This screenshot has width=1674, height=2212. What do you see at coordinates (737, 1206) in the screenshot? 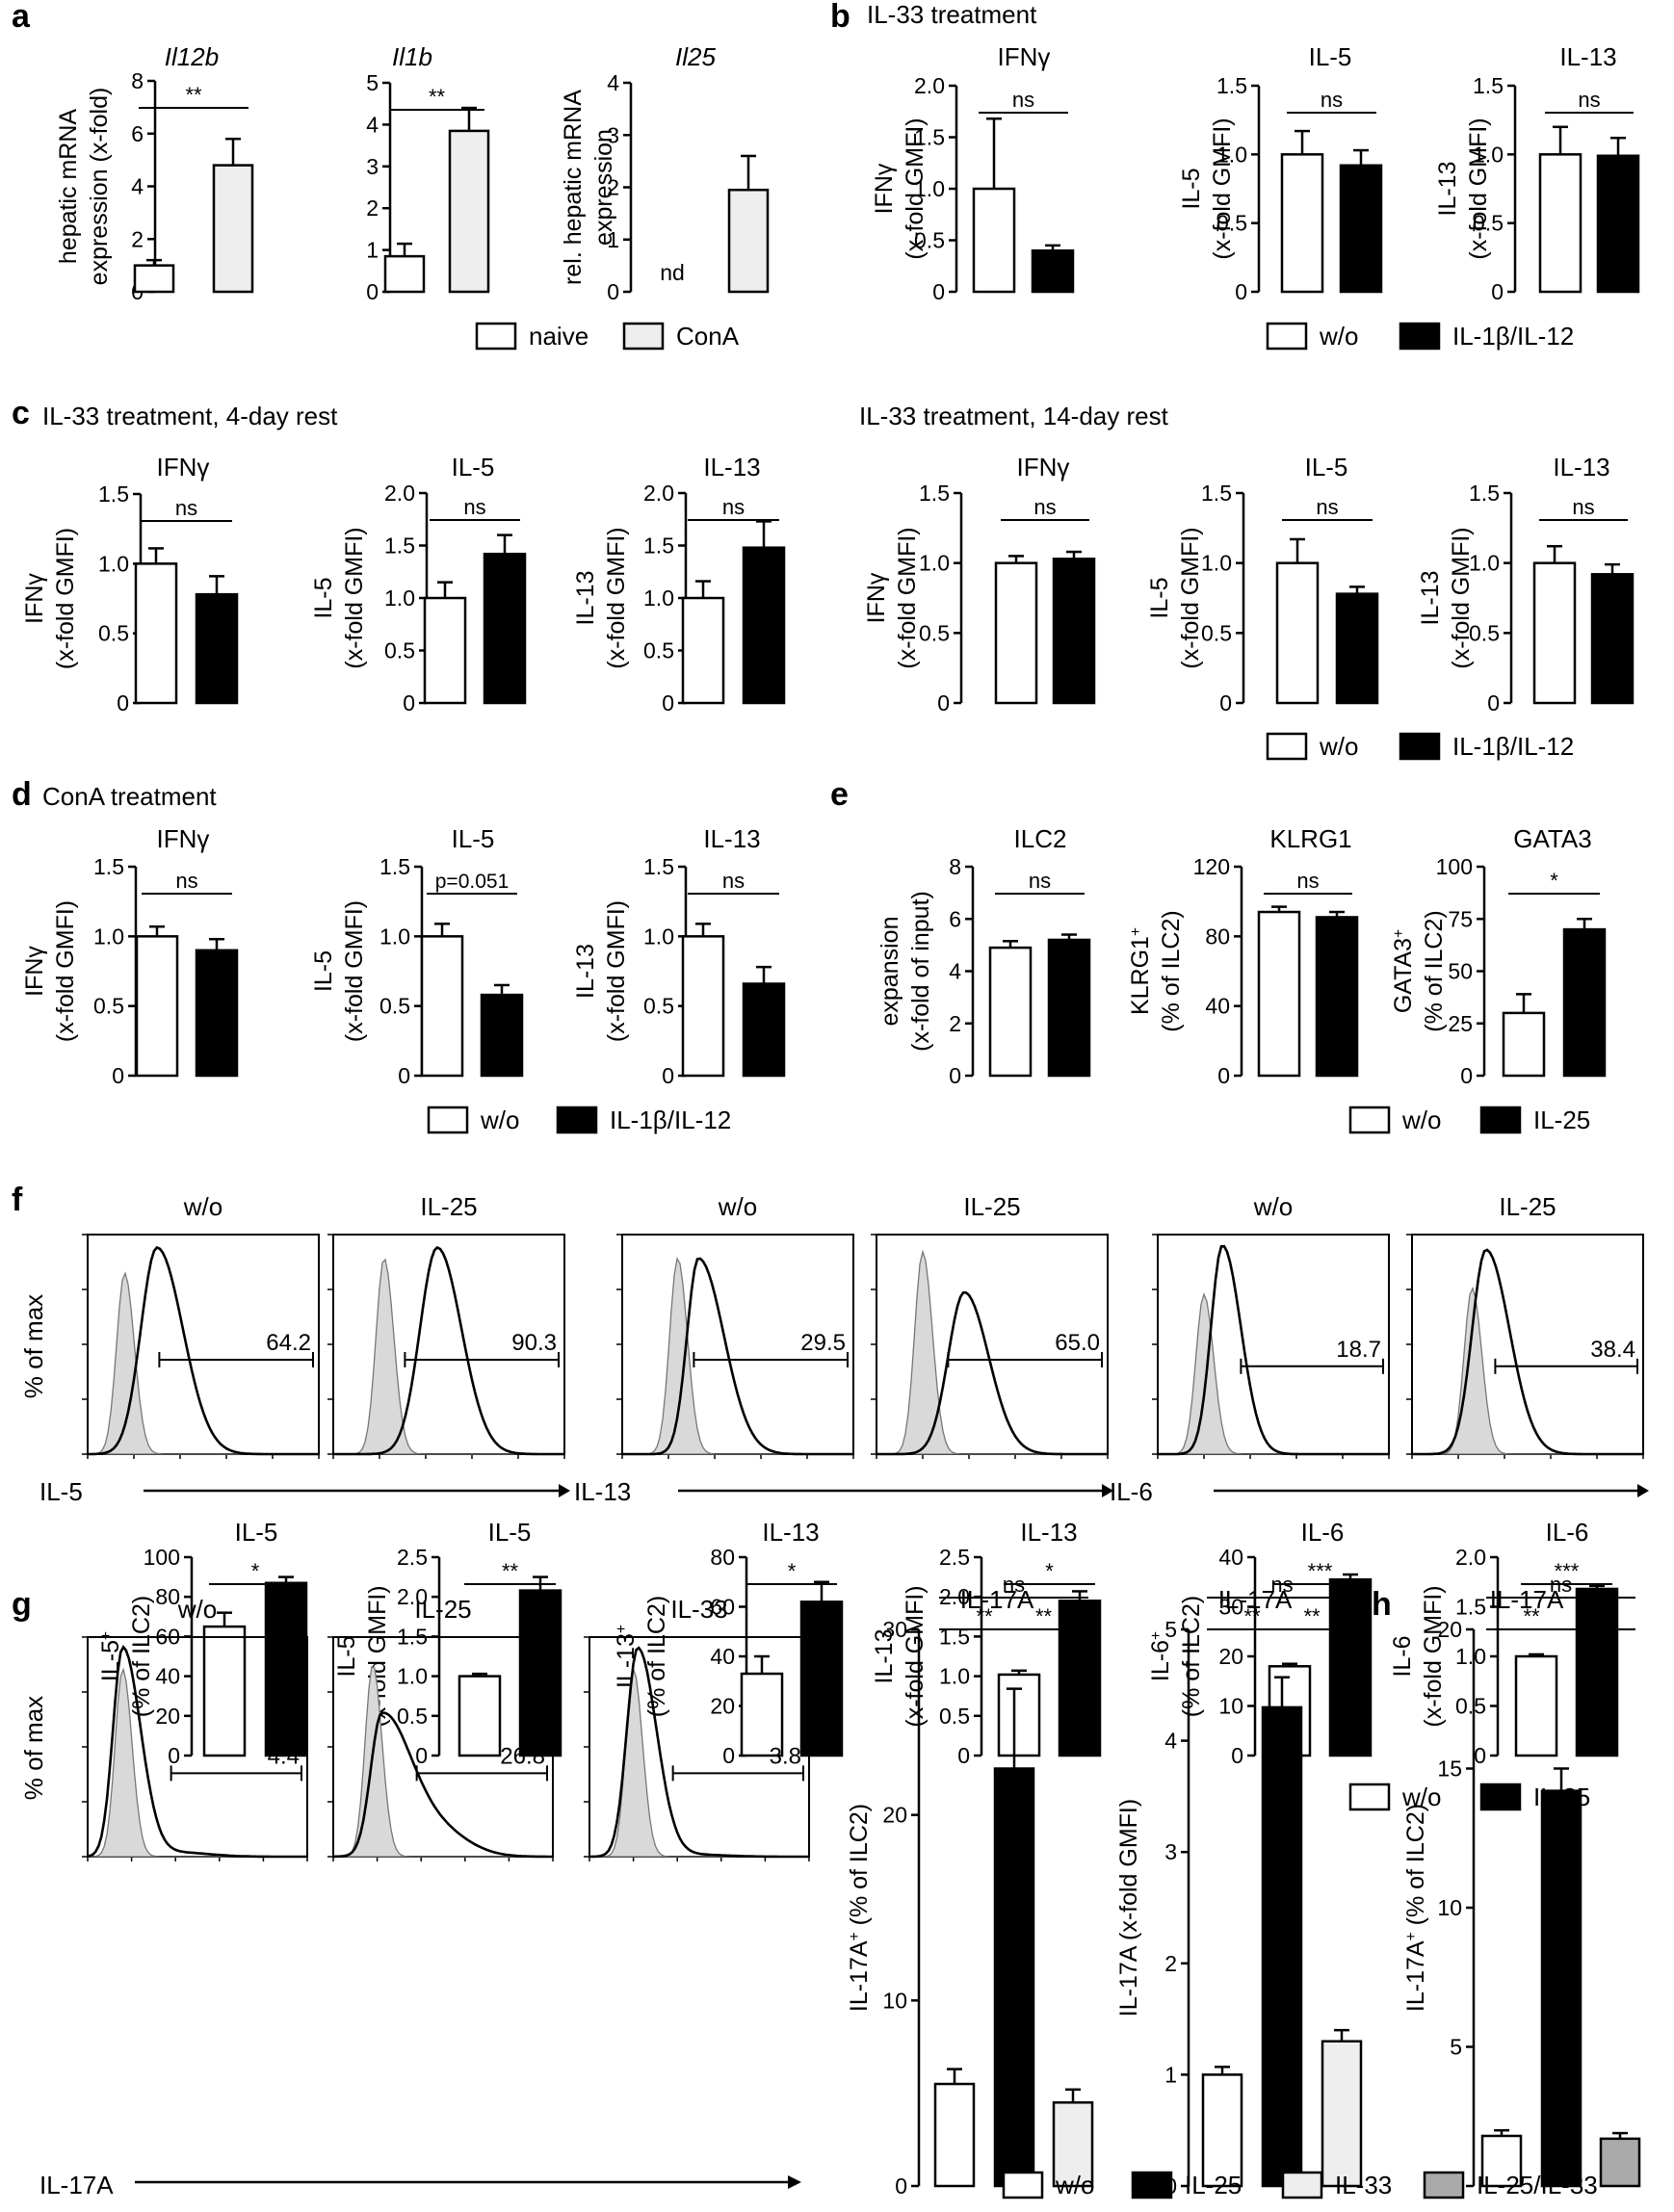
I see `histogram-title: w/o` at bounding box center [737, 1206].